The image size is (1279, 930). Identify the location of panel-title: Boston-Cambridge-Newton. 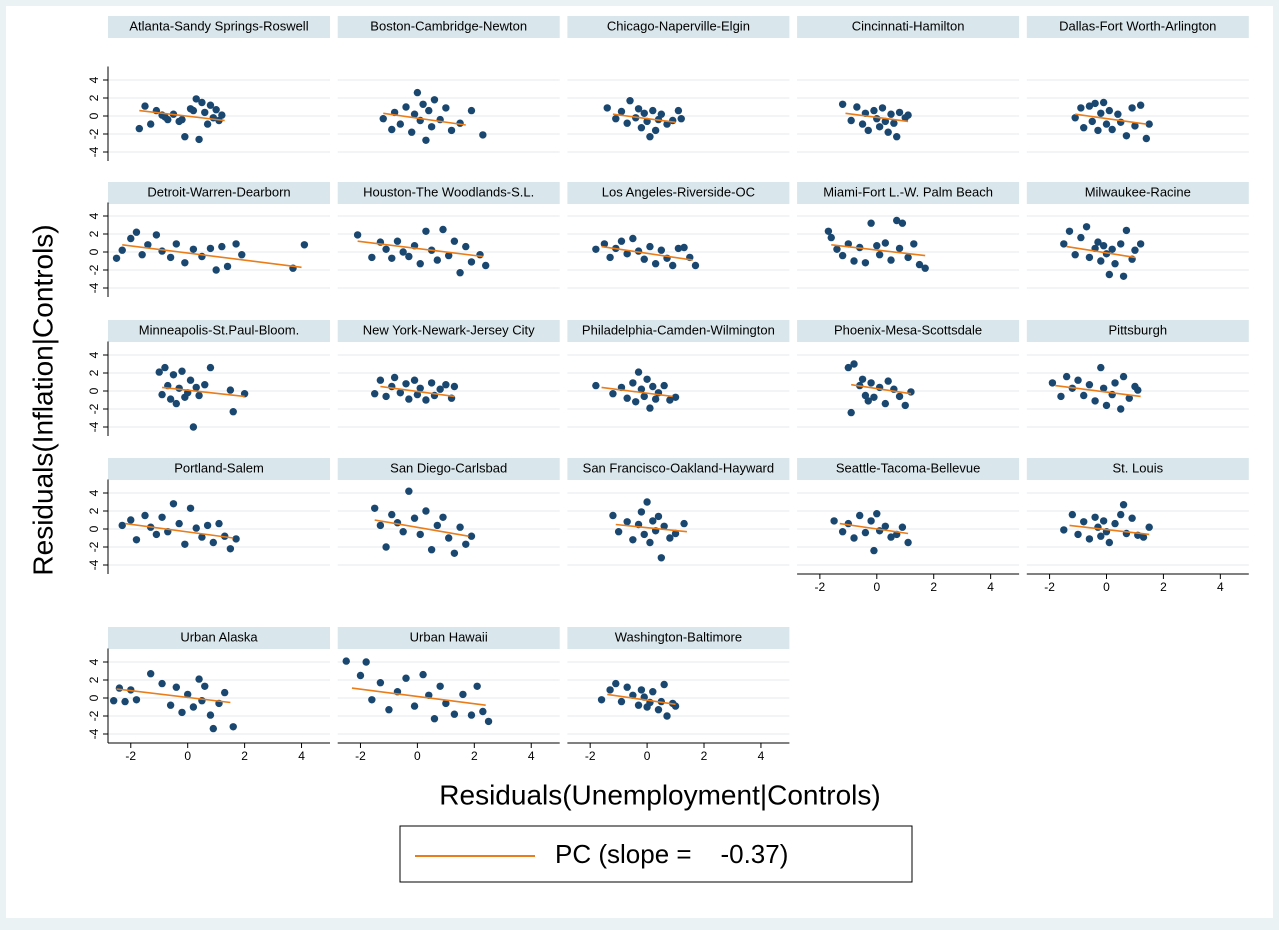
(448, 25).